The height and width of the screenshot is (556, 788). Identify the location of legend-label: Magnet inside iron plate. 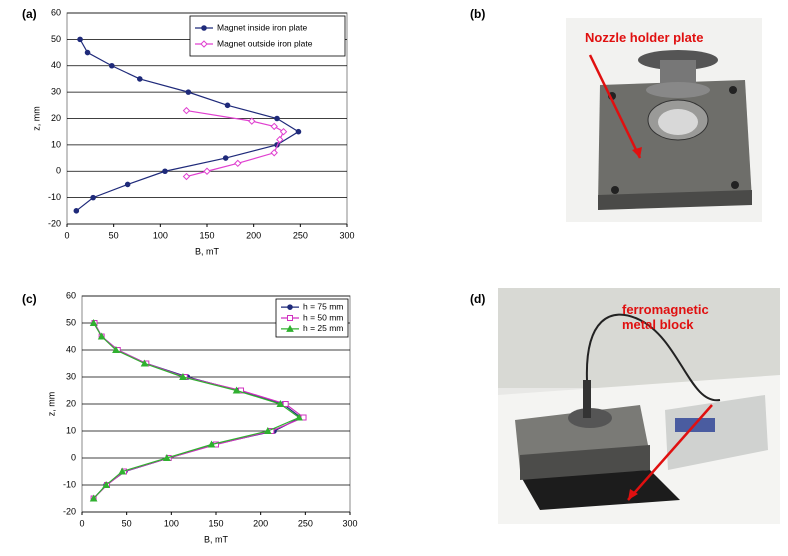
(262, 27).